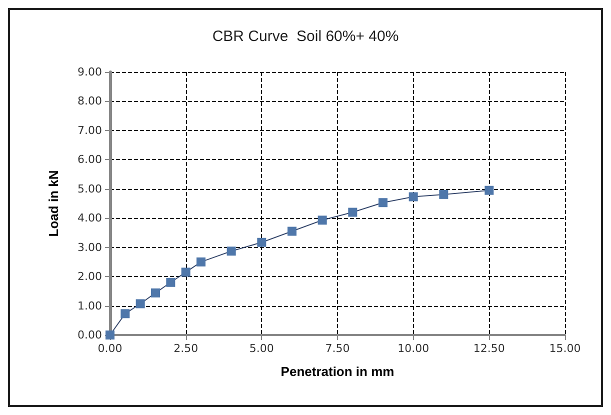 Image resolution: width=611 pixels, height=415 pixels. What do you see at coordinates (90, 218) in the screenshot?
I see `y-tick-label: 4.00` at bounding box center [90, 218].